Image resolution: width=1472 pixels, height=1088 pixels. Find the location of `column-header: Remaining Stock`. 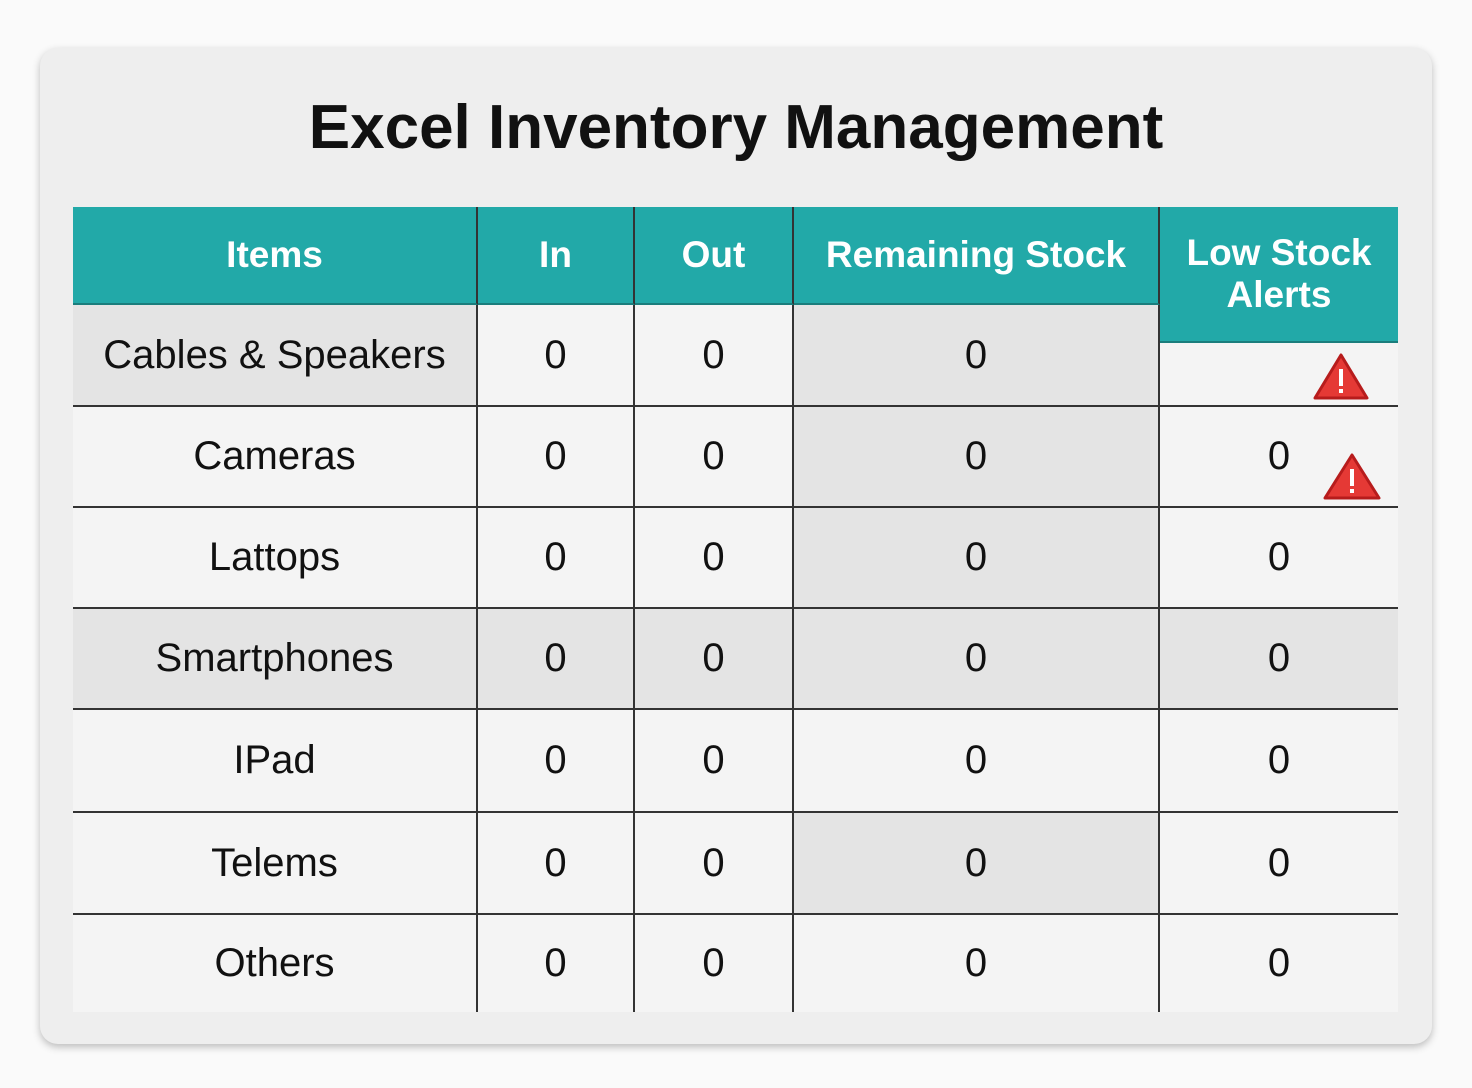

column-header: Remaining Stock is located at coordinates (977, 256).